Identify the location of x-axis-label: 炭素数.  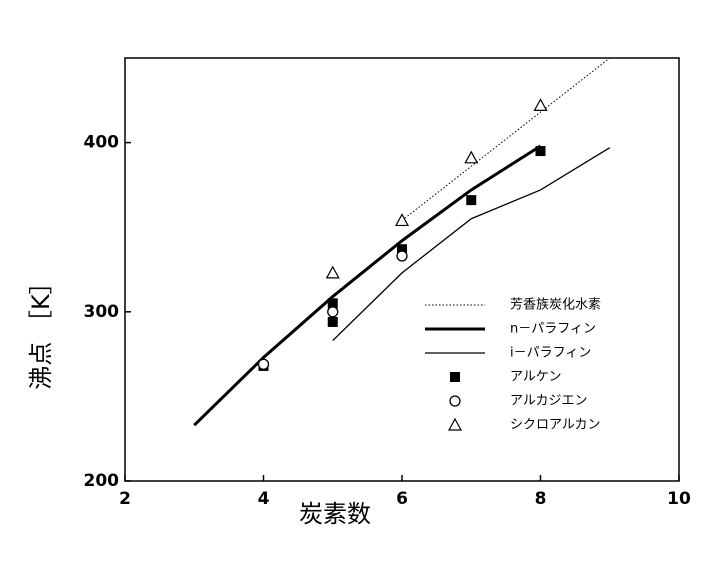
(335, 514).